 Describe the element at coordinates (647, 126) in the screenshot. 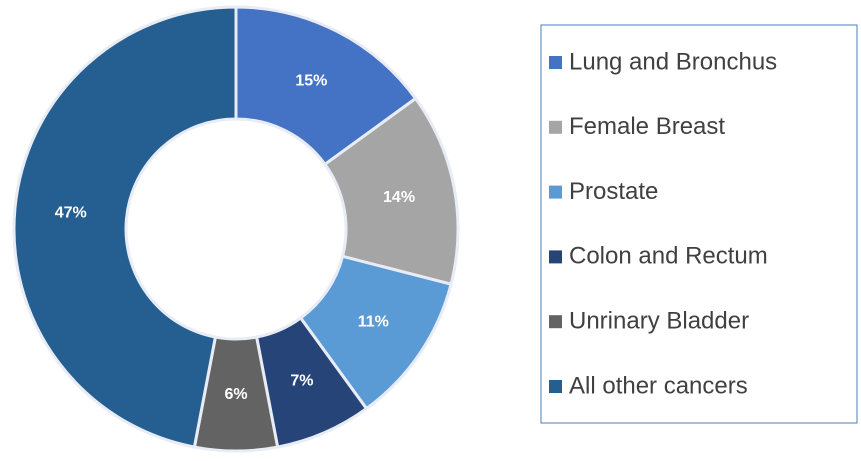

I see `legend-label: Female Breast` at that location.